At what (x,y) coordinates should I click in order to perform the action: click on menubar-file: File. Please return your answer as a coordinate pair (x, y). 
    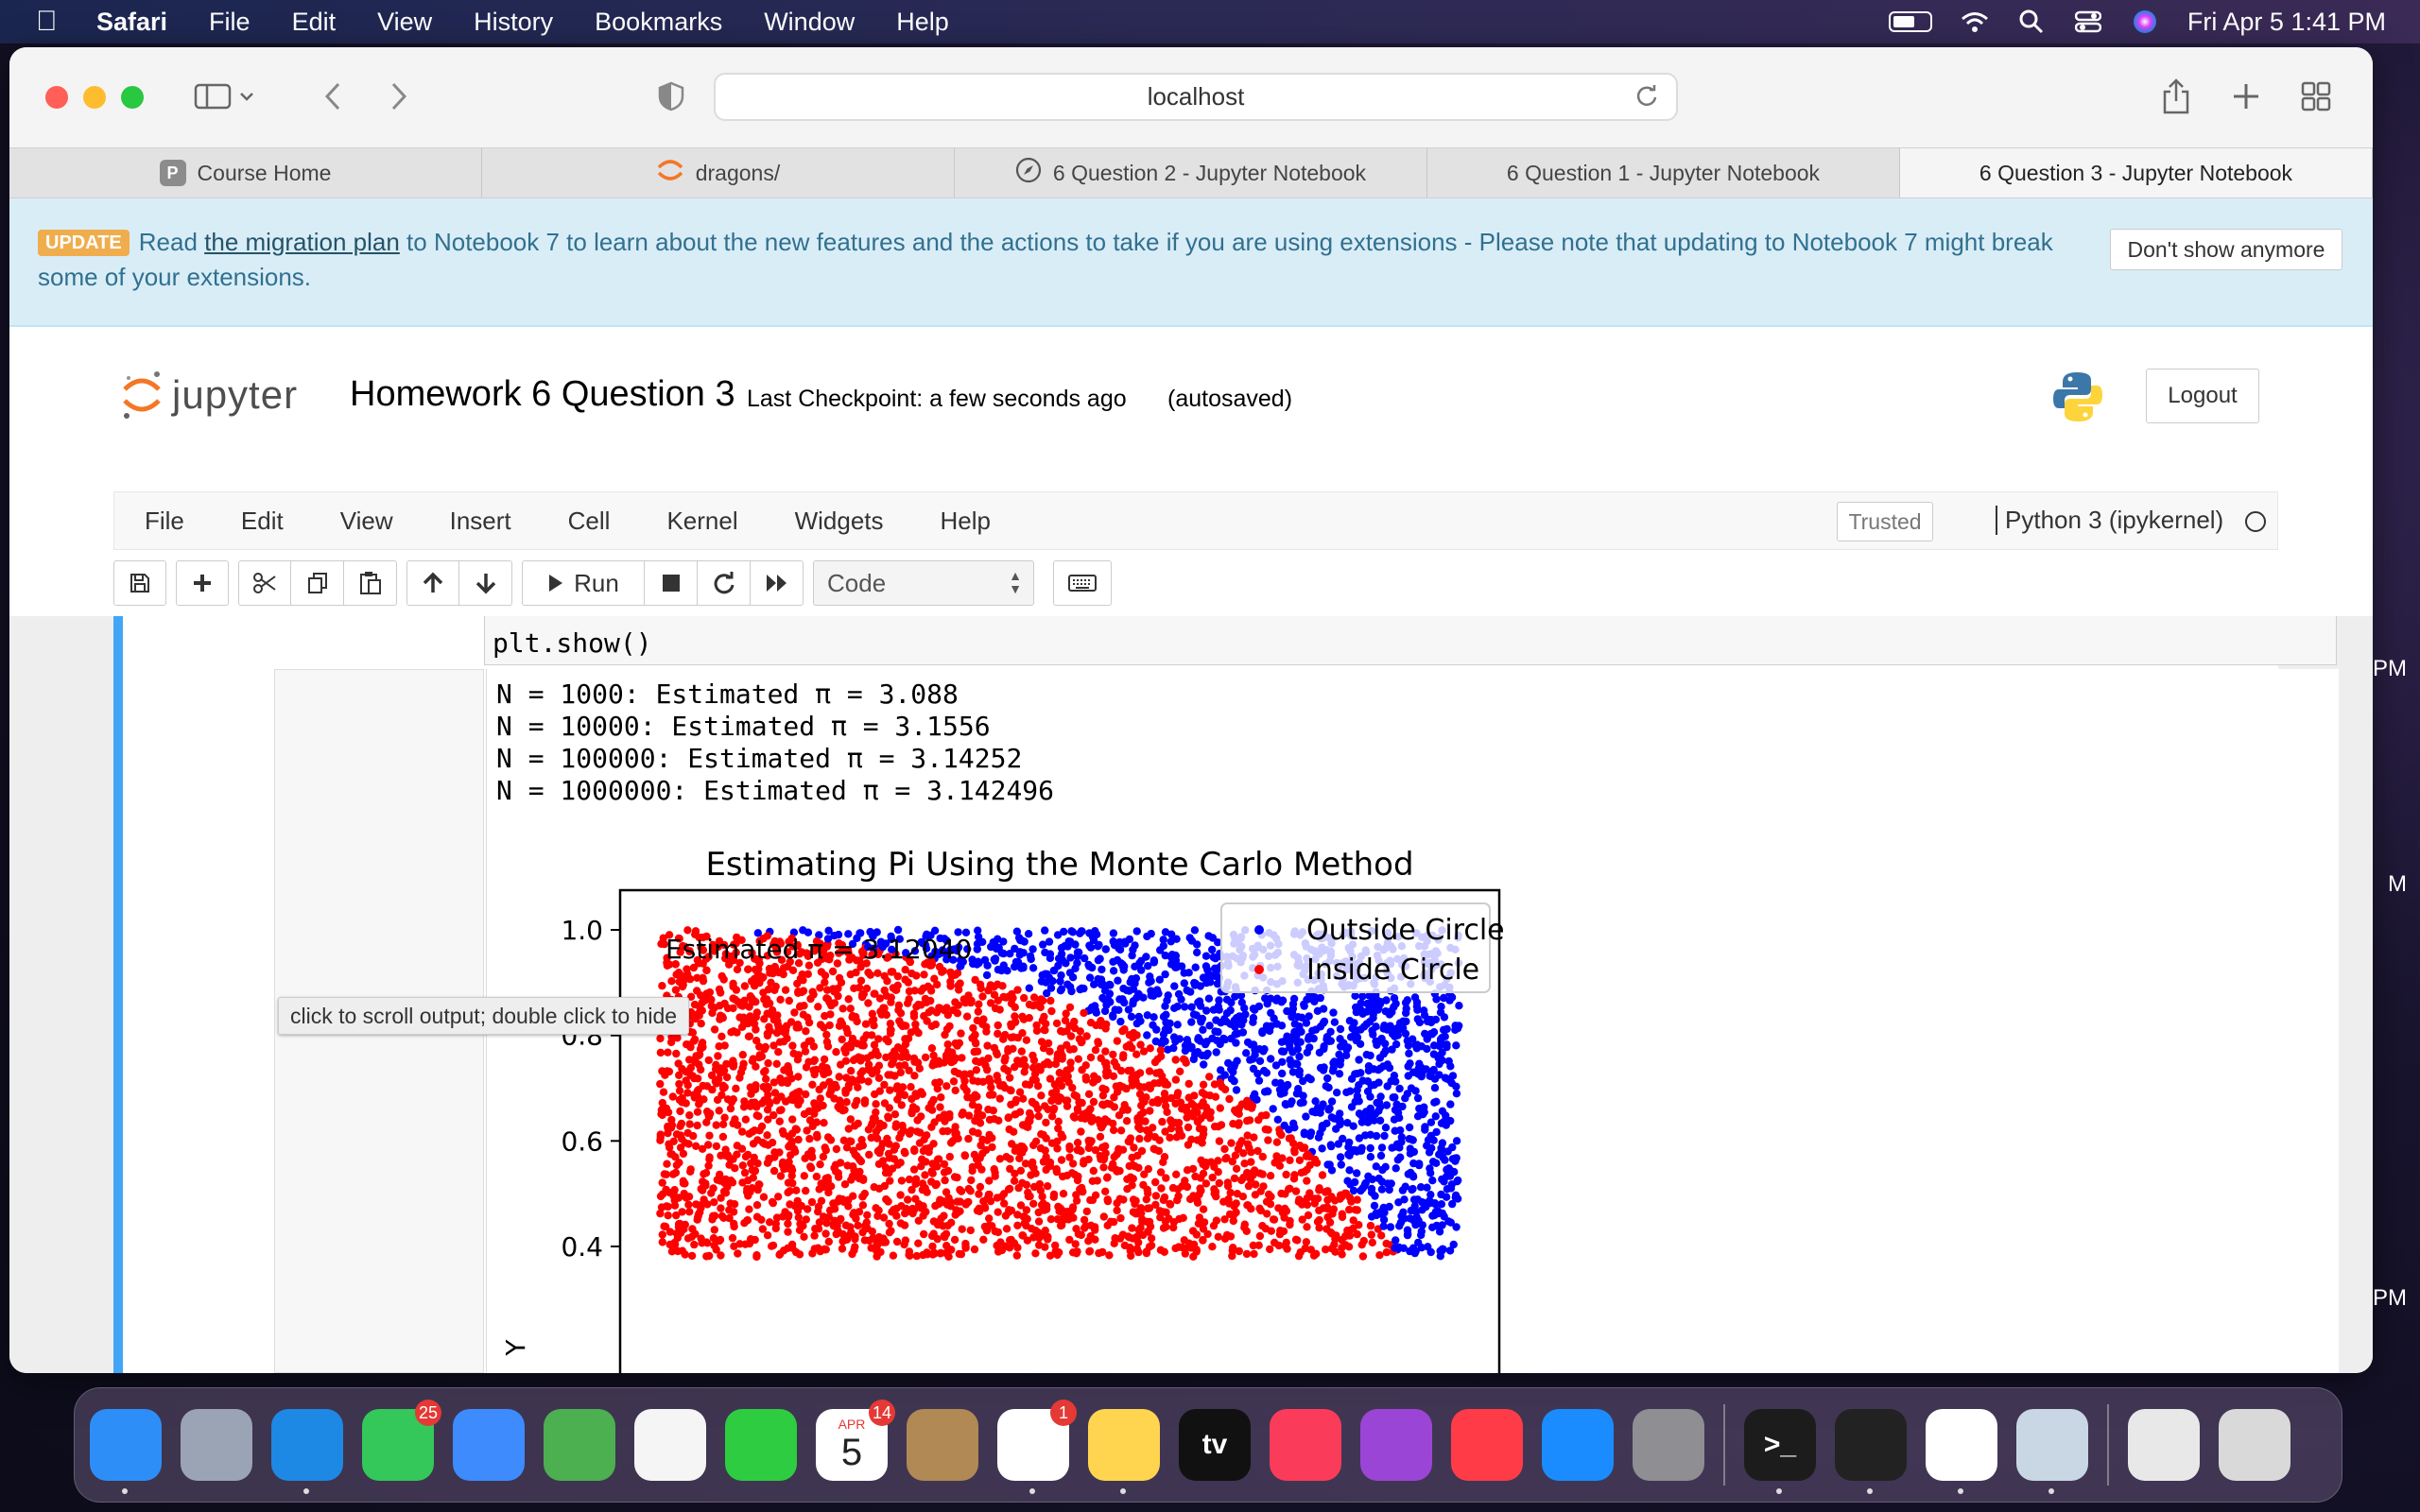
    Looking at the image, I should click on (230, 21).